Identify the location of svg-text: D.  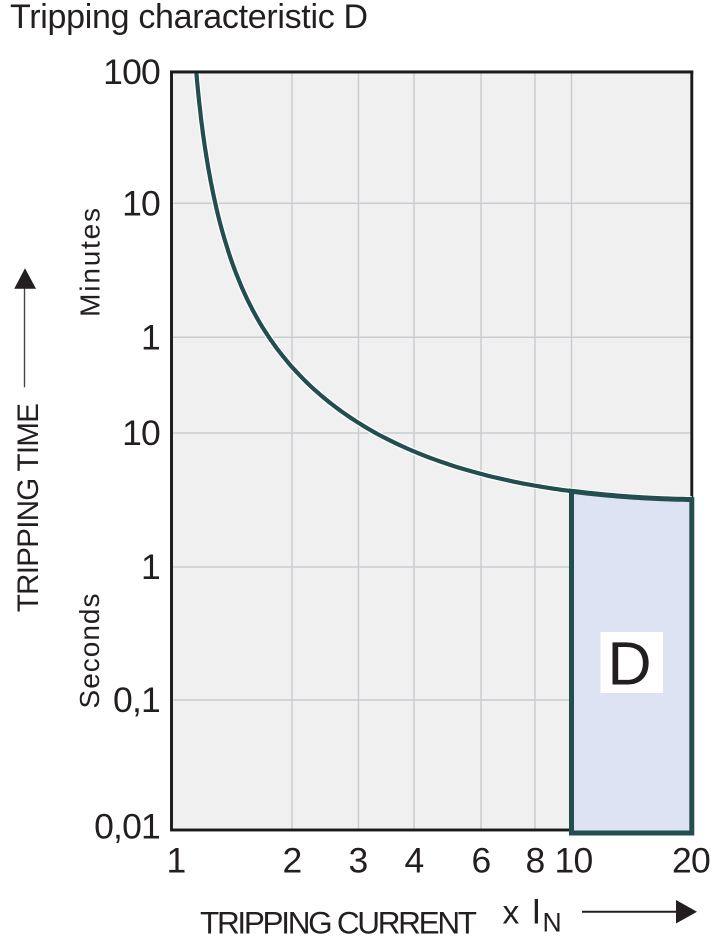
(630, 664).